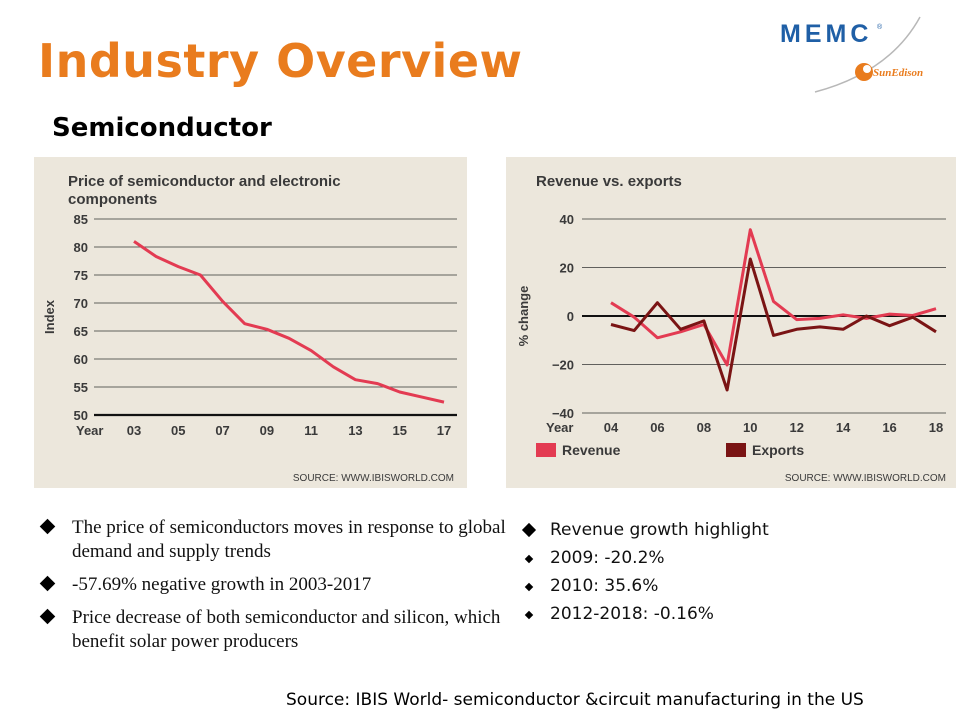 The width and height of the screenshot is (960, 720). What do you see at coordinates (81, 387) in the screenshot?
I see `y-tick-label: 55` at bounding box center [81, 387].